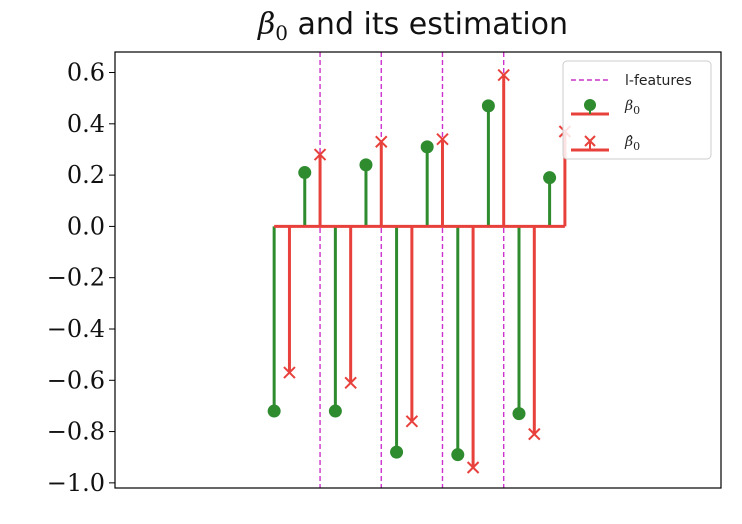 The height and width of the screenshot is (524, 742). What do you see at coordinates (658, 81) in the screenshot?
I see `legend-label-l-features: l-features` at bounding box center [658, 81].